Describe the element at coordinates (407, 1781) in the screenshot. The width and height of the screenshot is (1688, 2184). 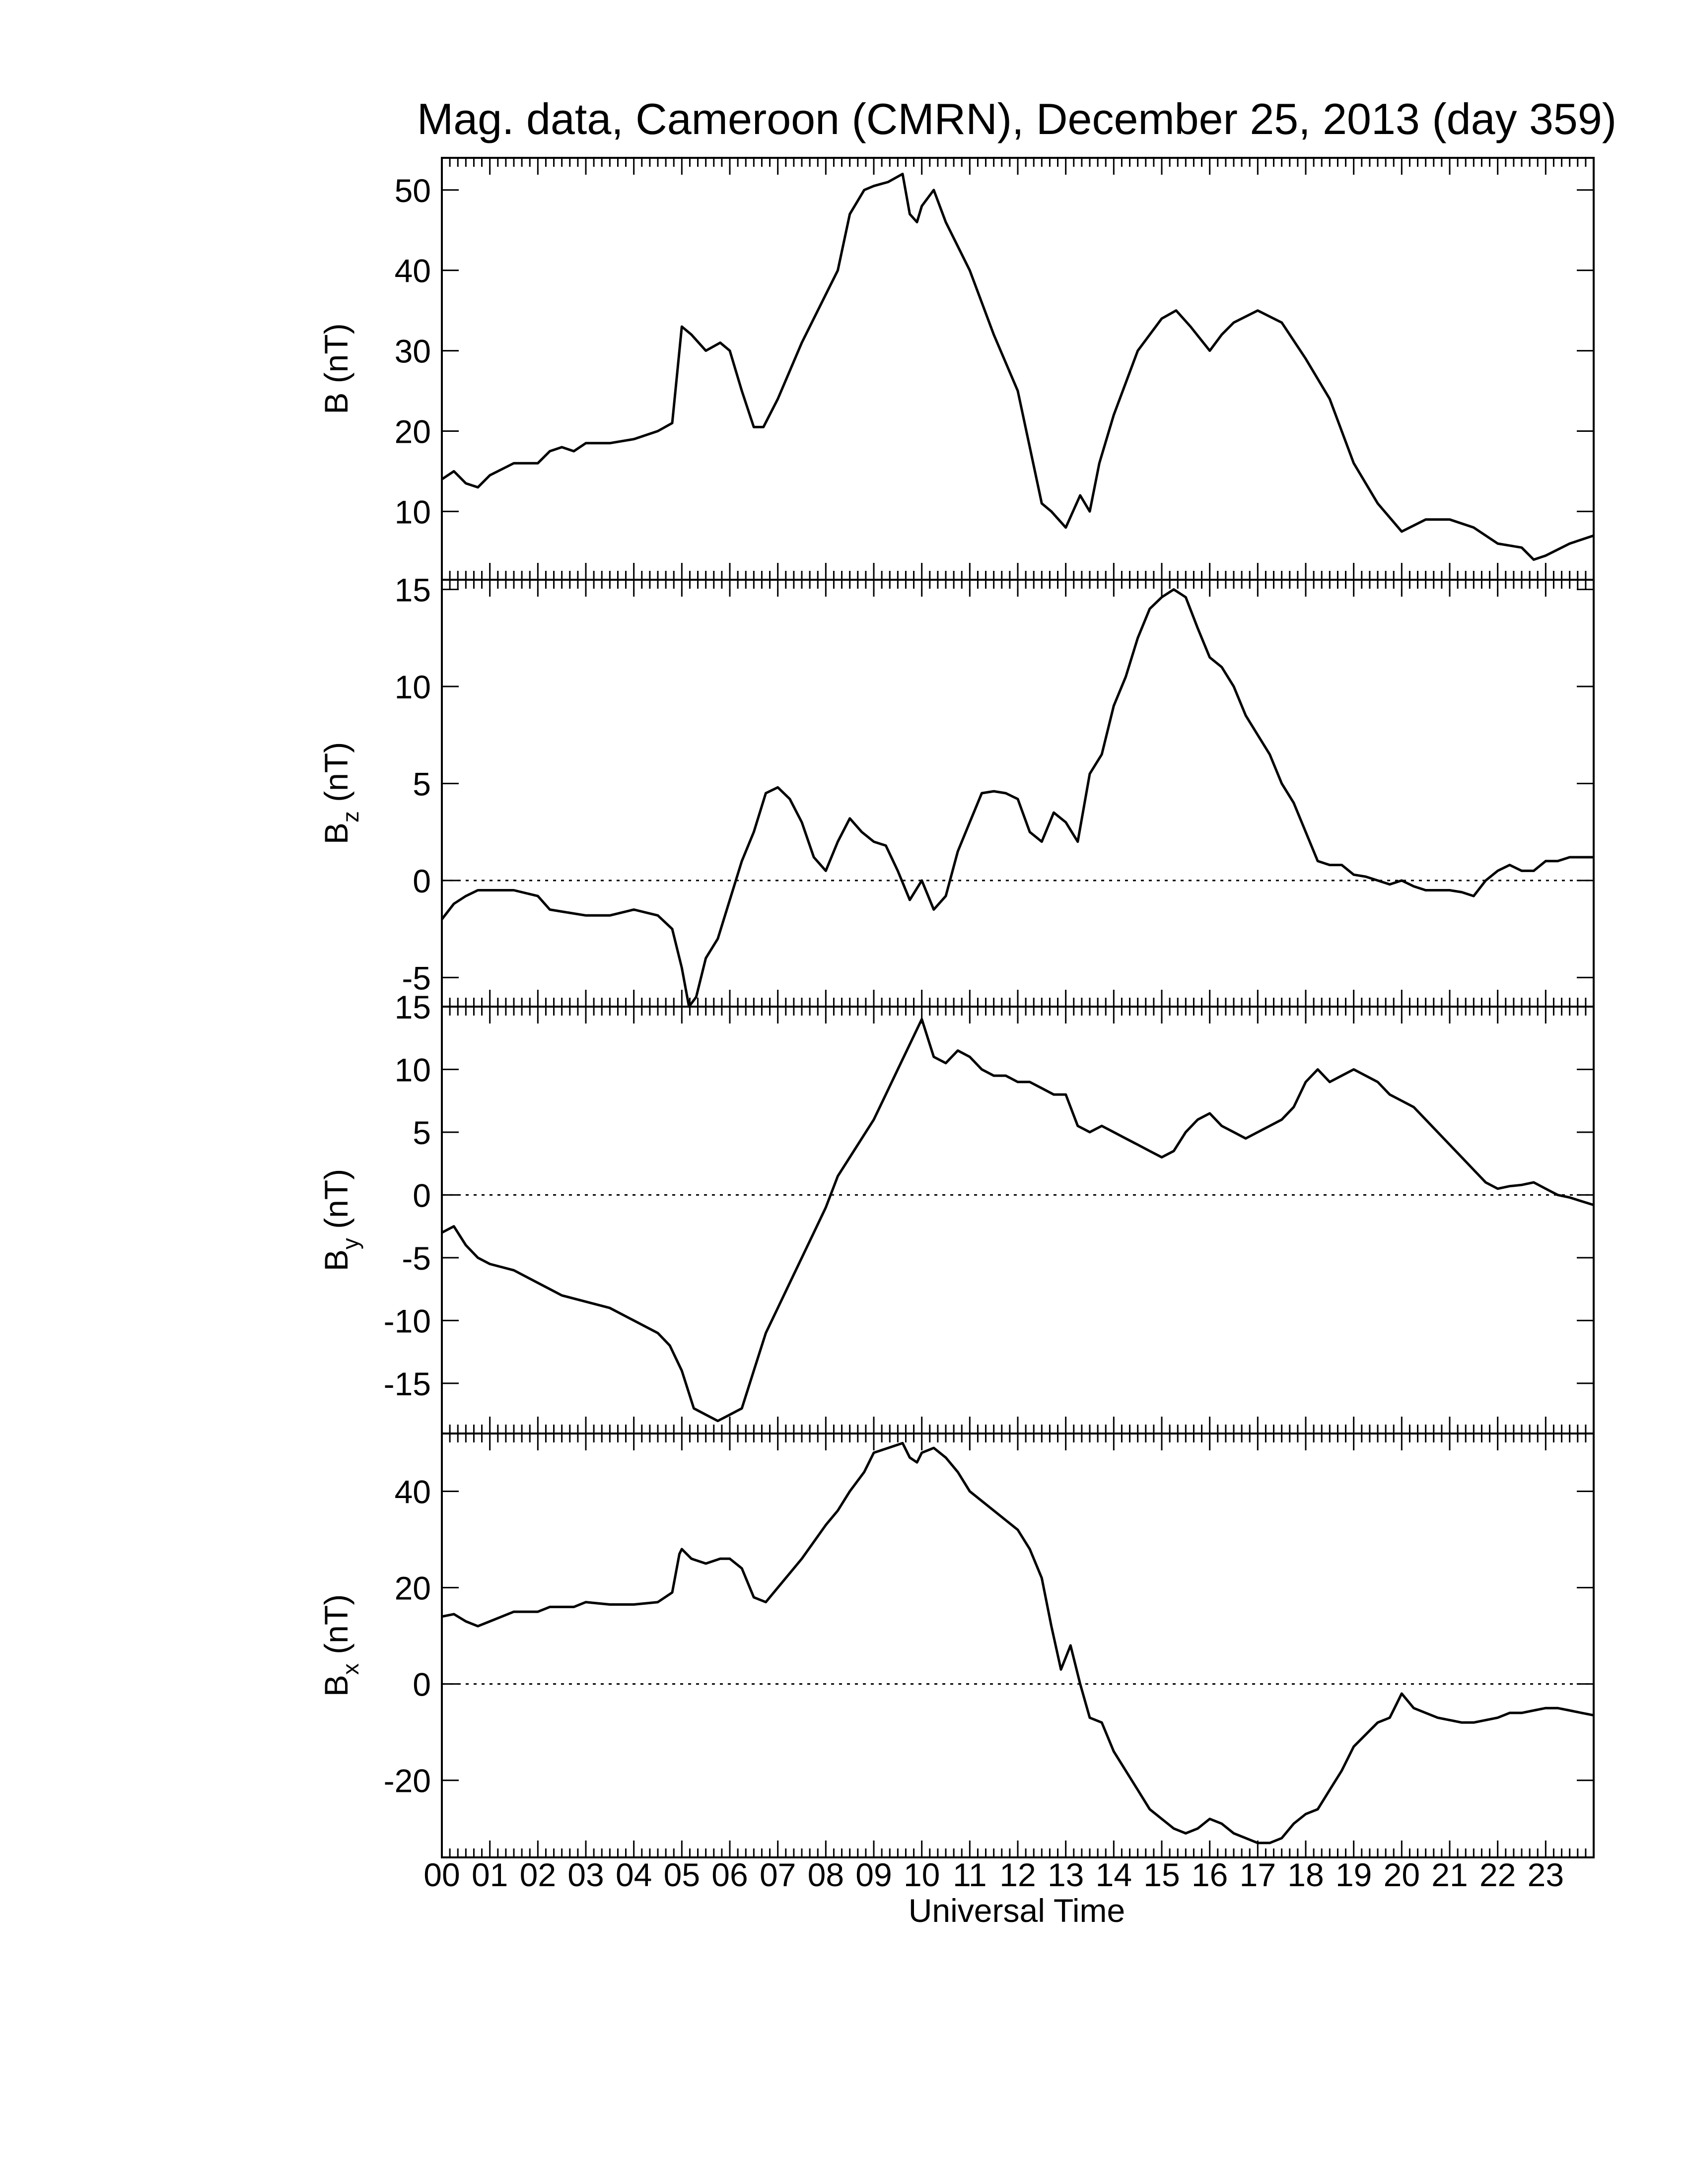
I see `y-tick-label: -20` at that location.